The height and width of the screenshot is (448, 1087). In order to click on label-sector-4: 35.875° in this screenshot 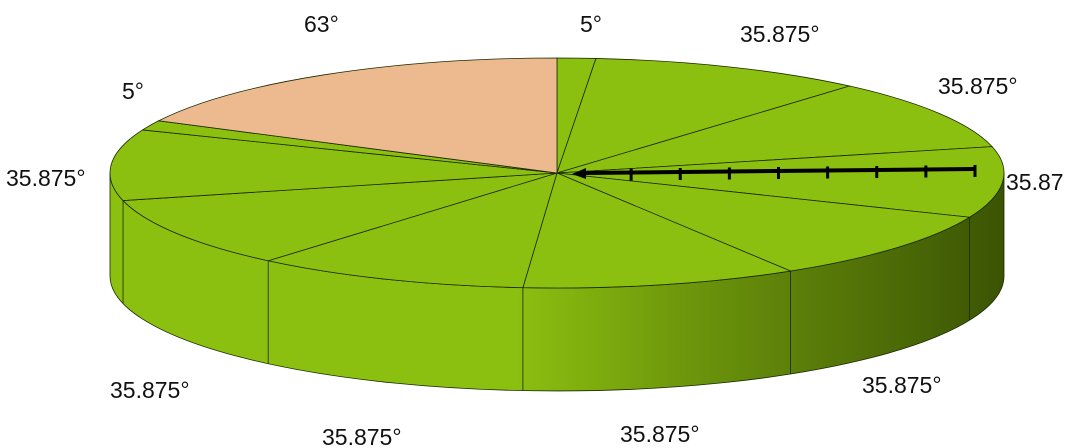, I will do `click(902, 385)`.